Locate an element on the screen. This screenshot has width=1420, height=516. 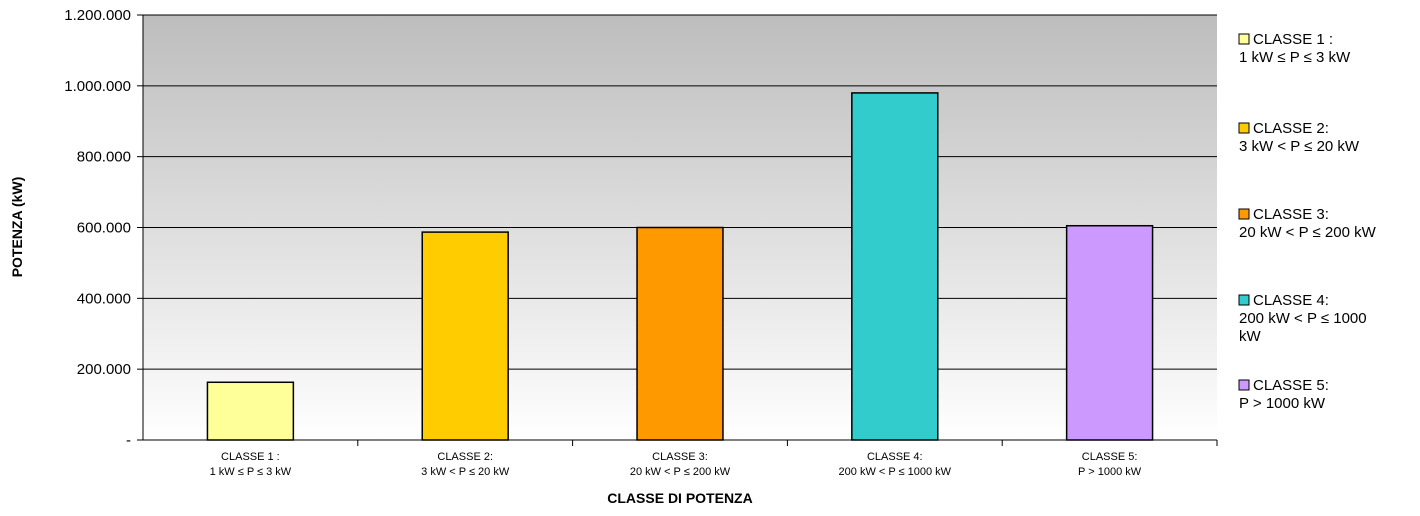
x-category-label: 3 kW < P ≤ 20 kW is located at coordinates (465, 472).